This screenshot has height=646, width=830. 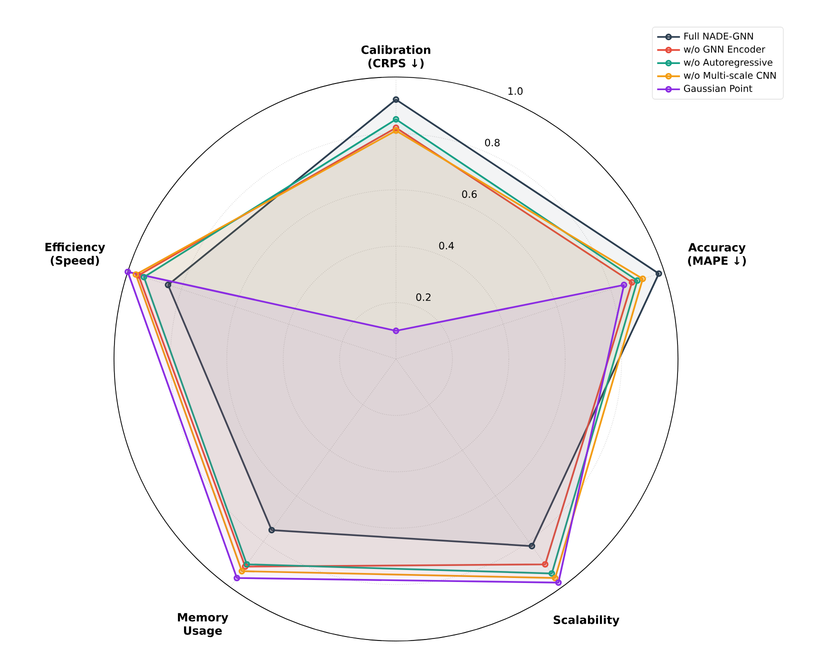 What do you see at coordinates (446, 246) in the screenshot?
I see `y-tick-label: 0.4` at bounding box center [446, 246].